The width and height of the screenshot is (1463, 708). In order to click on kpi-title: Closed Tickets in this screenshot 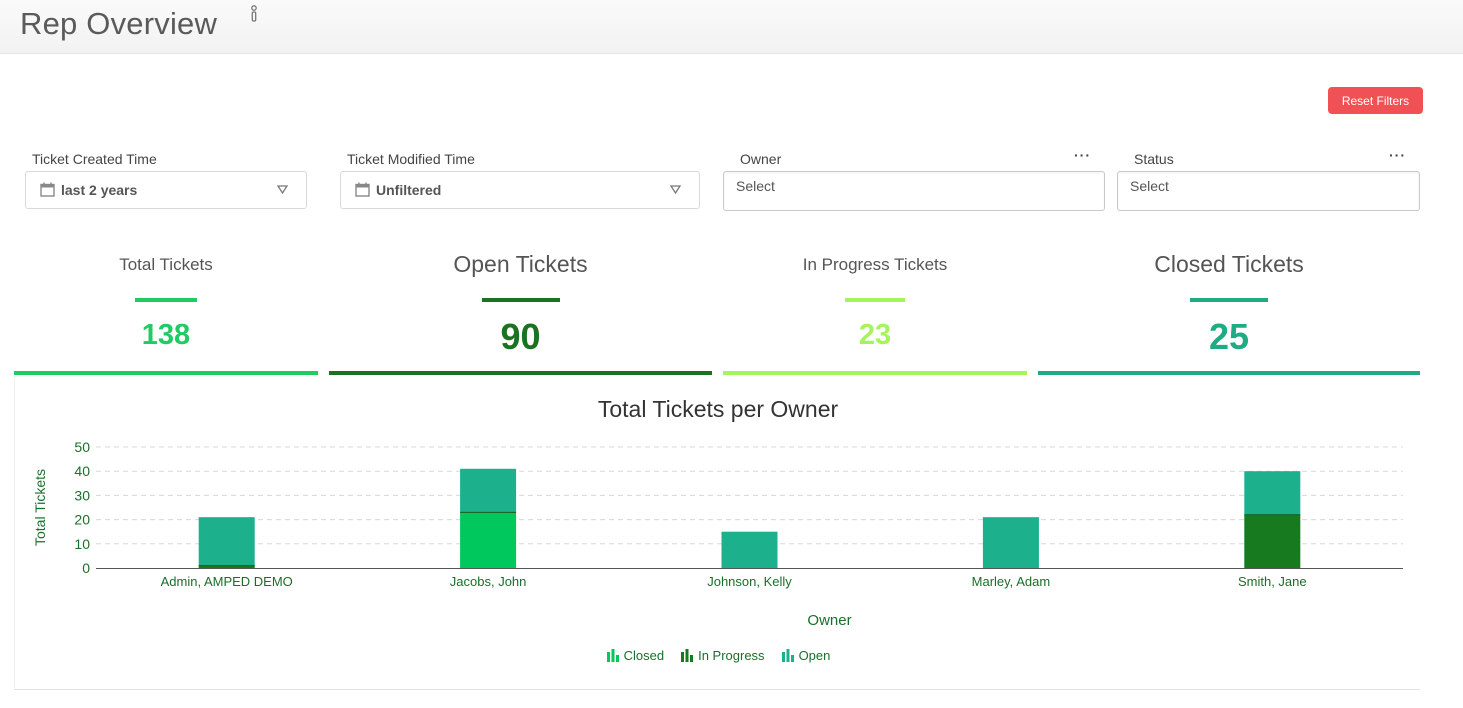, I will do `click(1229, 264)`.